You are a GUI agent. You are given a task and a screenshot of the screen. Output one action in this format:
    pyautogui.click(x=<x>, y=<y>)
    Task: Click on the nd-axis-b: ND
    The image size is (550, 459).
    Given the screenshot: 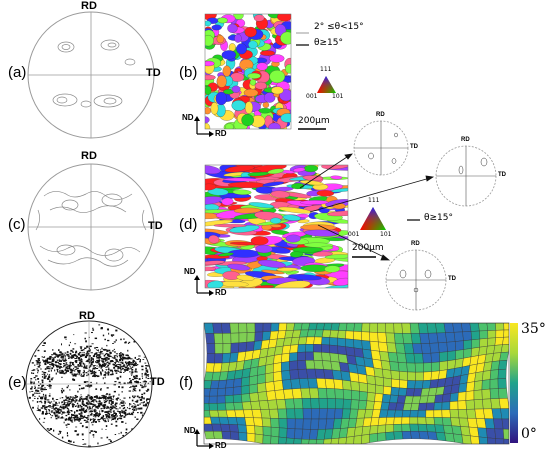 What is the action you would take?
    pyautogui.click(x=188, y=117)
    